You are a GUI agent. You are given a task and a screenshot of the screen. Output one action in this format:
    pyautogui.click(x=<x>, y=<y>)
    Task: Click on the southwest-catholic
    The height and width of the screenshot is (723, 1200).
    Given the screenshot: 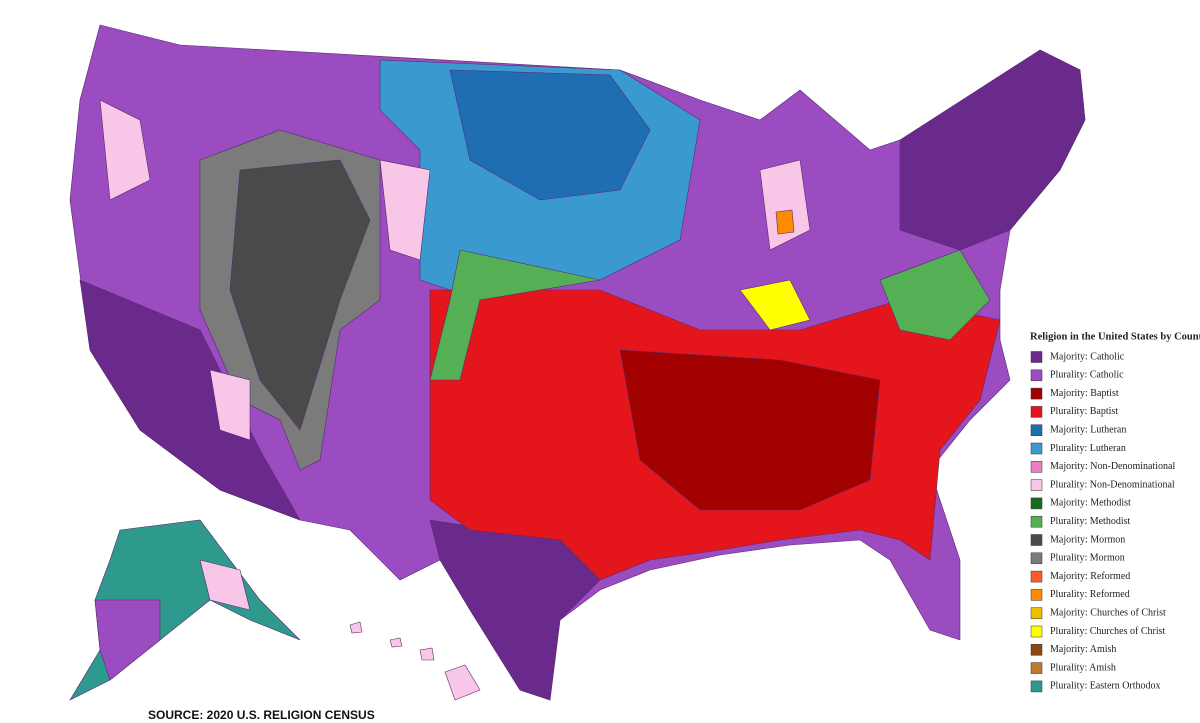 What is the action you would take?
    pyautogui.click(x=190, y=400)
    